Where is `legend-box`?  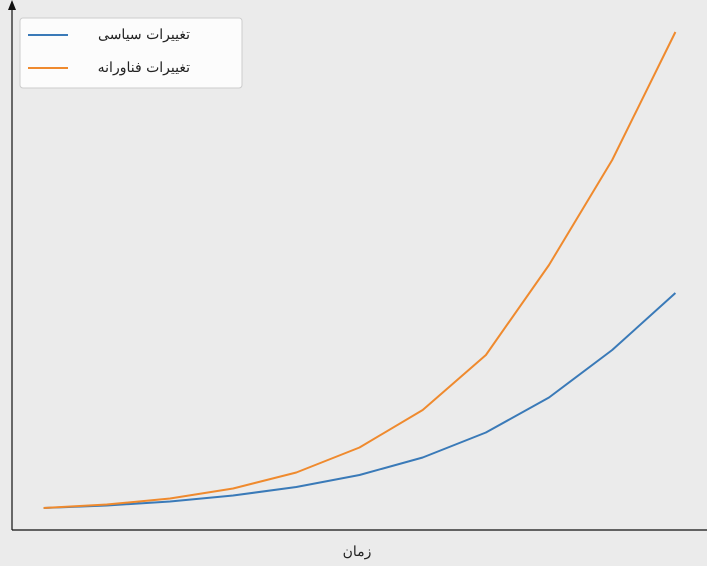 legend-box is located at coordinates (131, 53).